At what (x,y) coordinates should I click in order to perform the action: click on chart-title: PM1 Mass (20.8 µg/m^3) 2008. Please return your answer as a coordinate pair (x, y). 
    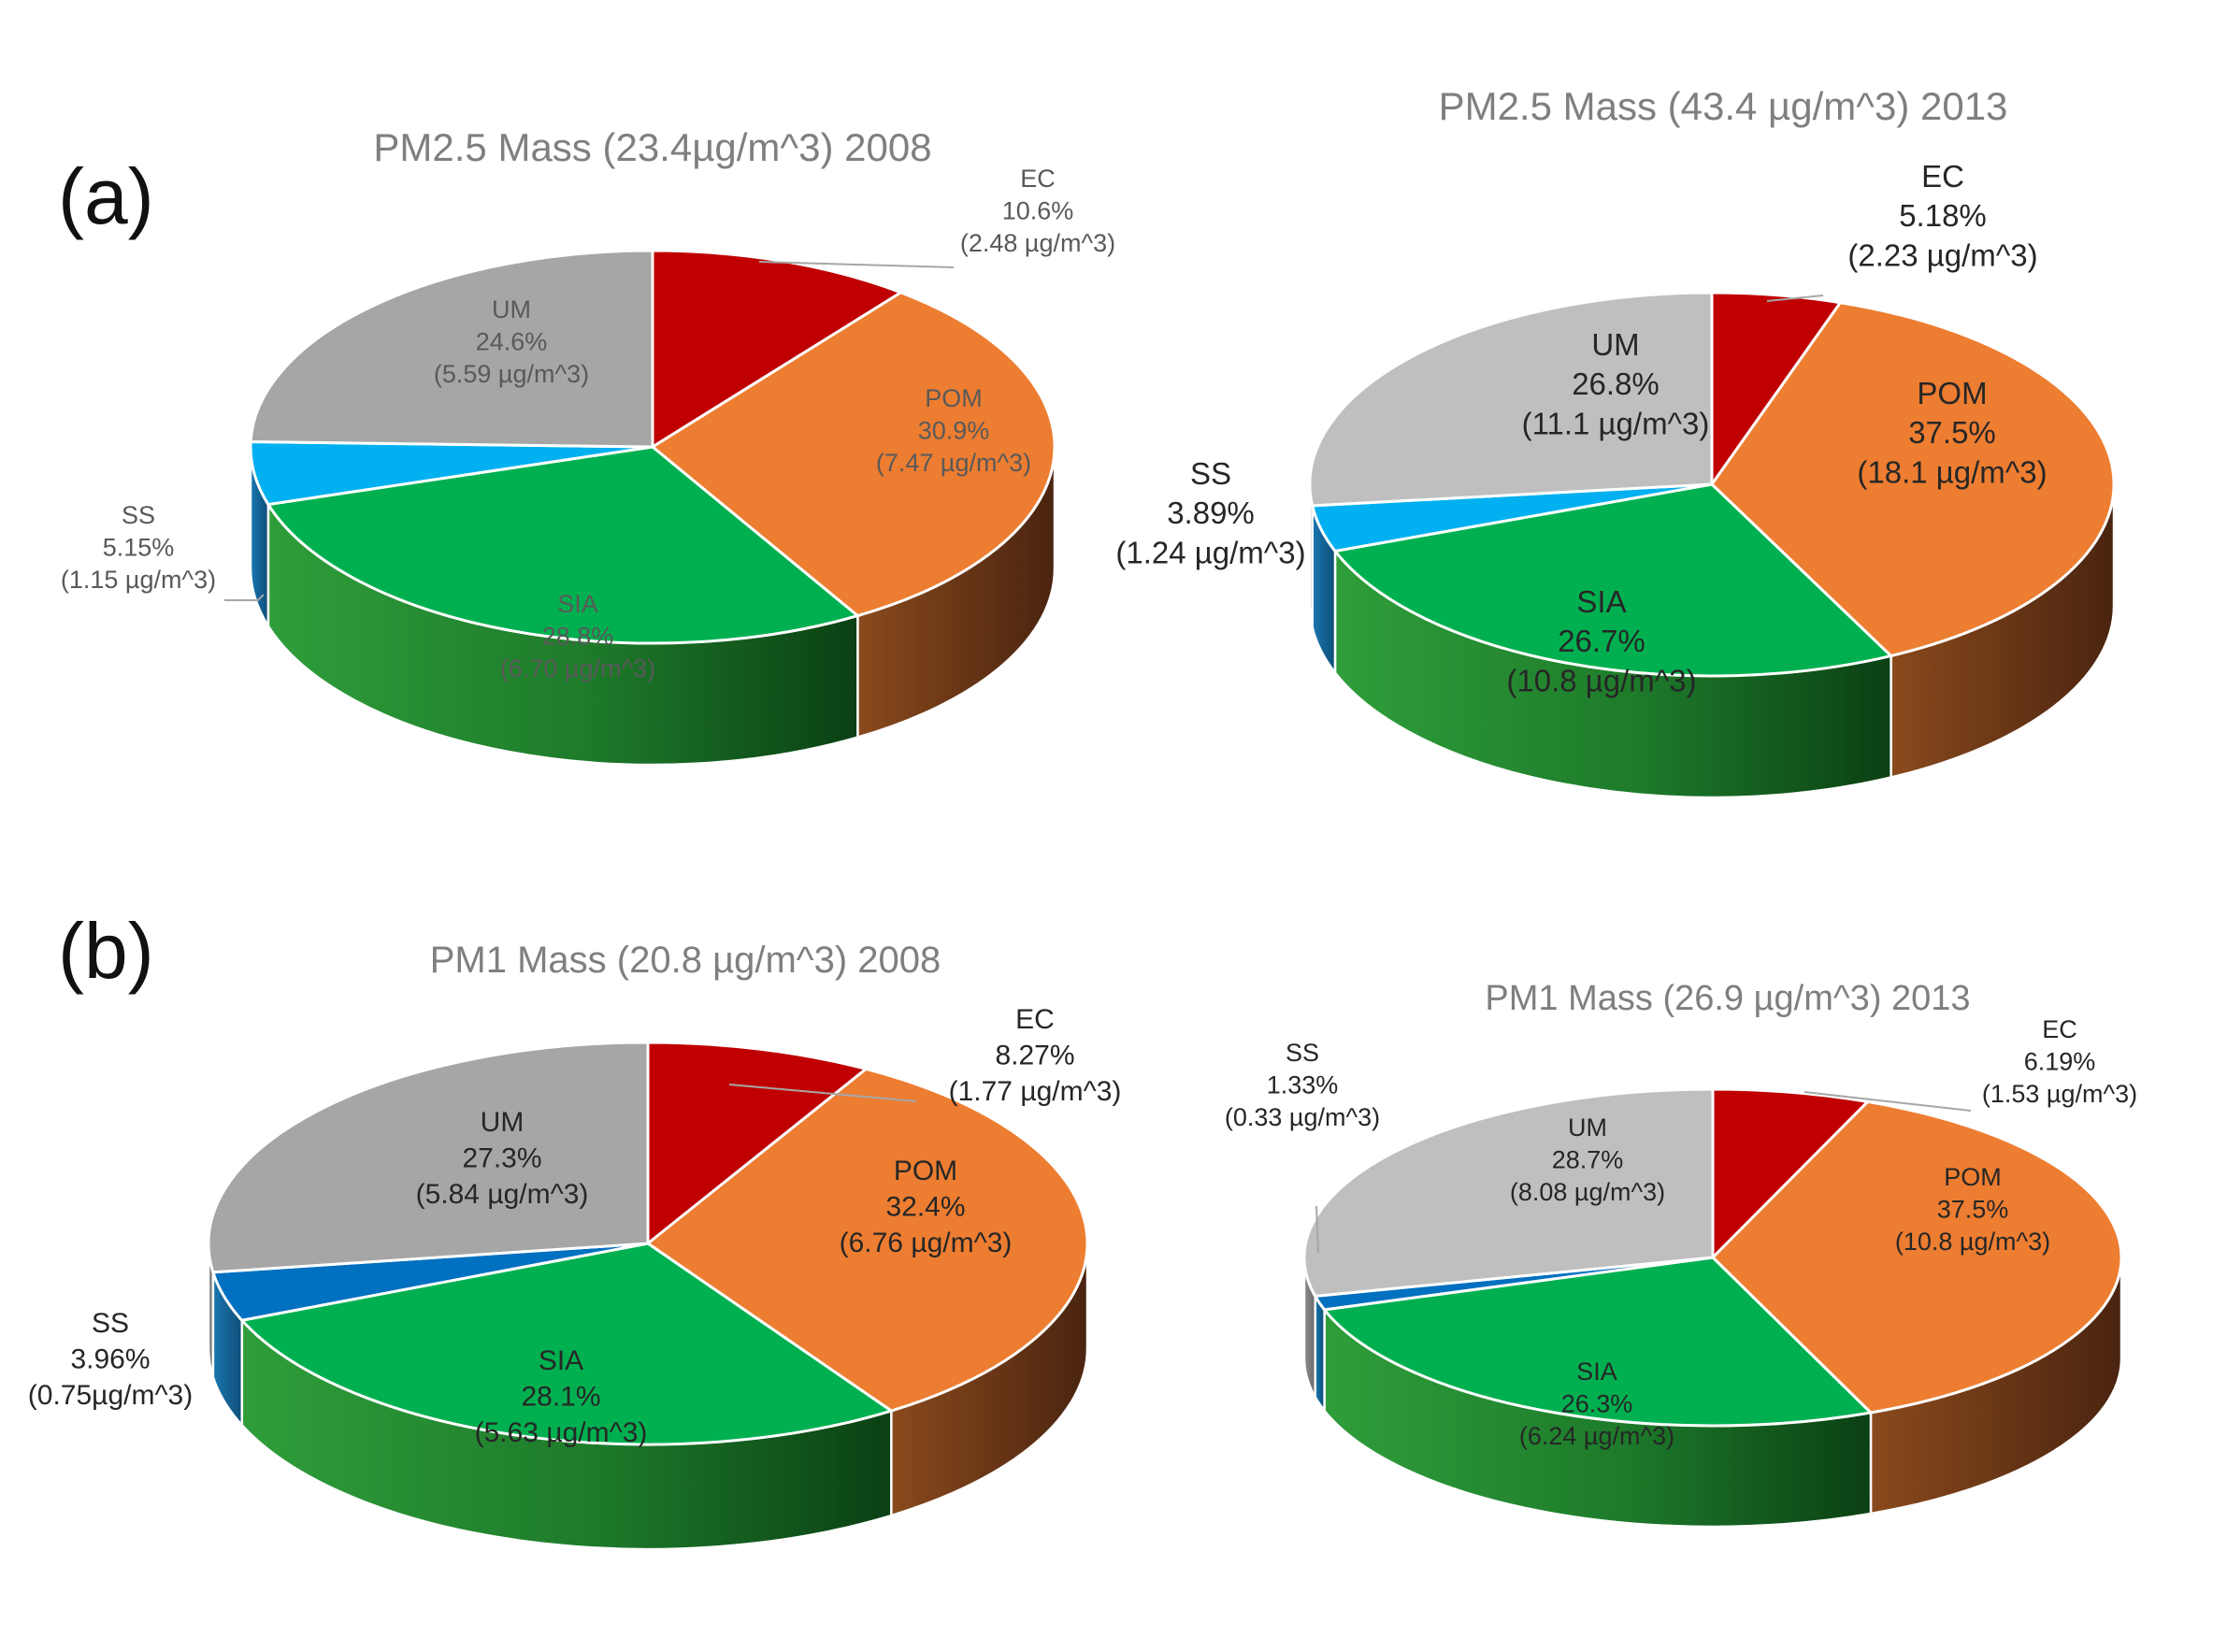
    Looking at the image, I should click on (685, 960).